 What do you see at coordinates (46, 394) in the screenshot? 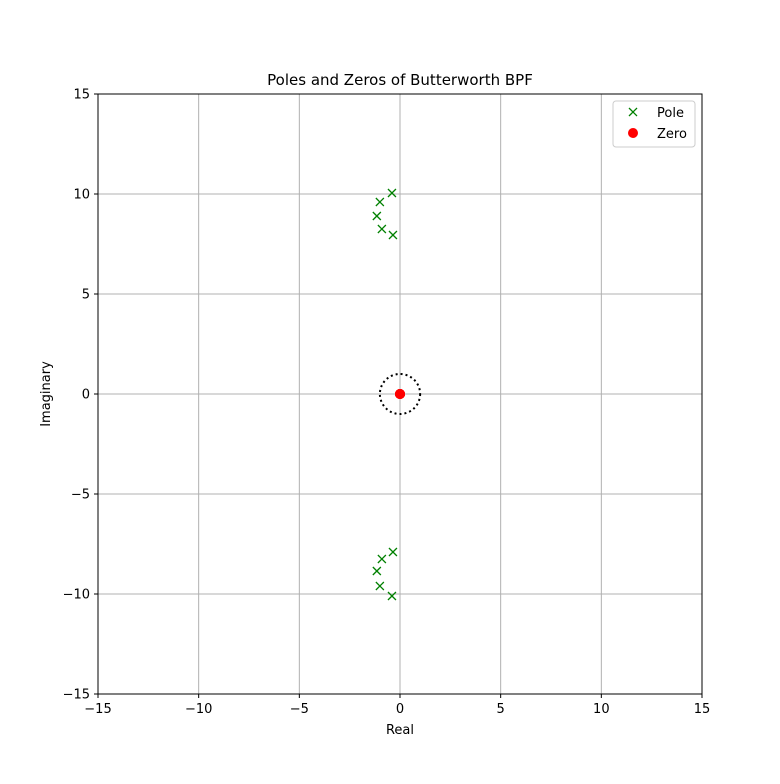
I see `y-axis-label: Imaginary` at bounding box center [46, 394].